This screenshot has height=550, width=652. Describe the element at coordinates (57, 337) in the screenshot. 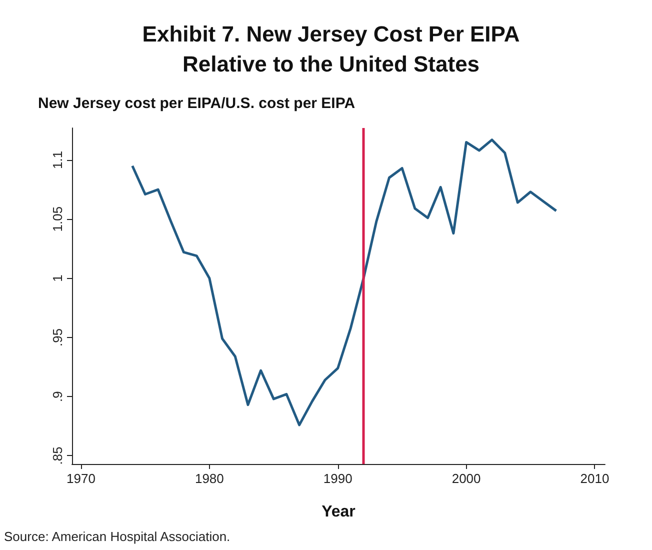

I see `y-tick-label: .95` at that location.